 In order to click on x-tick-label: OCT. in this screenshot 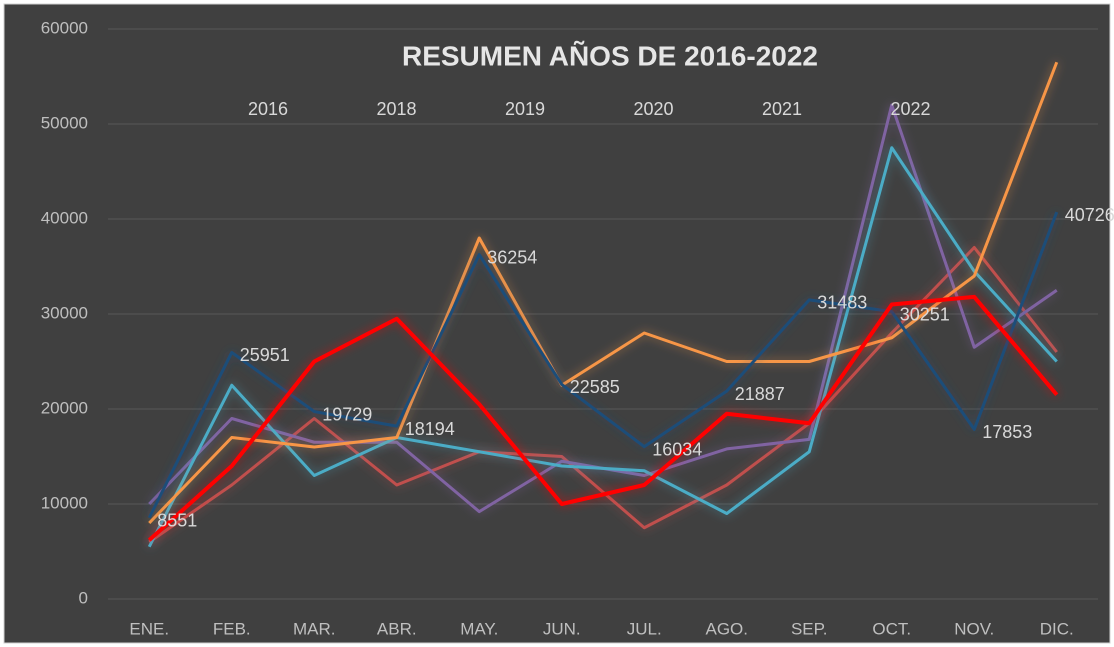, I will do `click(891, 628)`.